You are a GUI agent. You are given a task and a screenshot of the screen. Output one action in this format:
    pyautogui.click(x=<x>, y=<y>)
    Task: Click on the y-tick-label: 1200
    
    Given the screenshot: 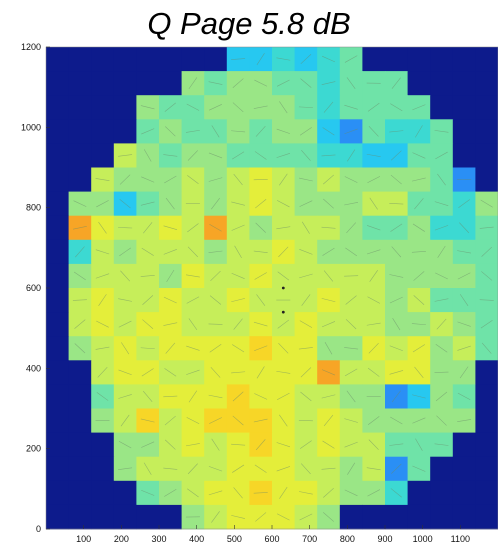 What is the action you would take?
    pyautogui.click(x=31, y=47)
    